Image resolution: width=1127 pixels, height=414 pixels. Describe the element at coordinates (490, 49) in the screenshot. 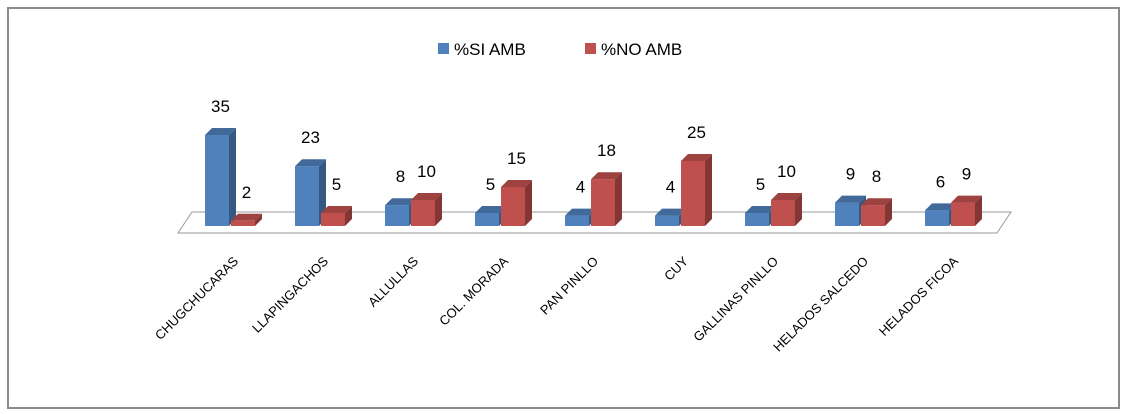

I see `legend-label-si: %SI AMB` at that location.